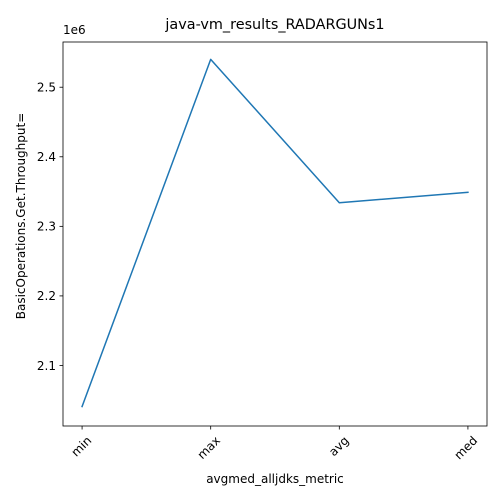 Image resolution: width=500 pixels, height=500 pixels. What do you see at coordinates (274, 444) in the screenshot?
I see `x-axis-ticks: min max avg med` at bounding box center [274, 444].